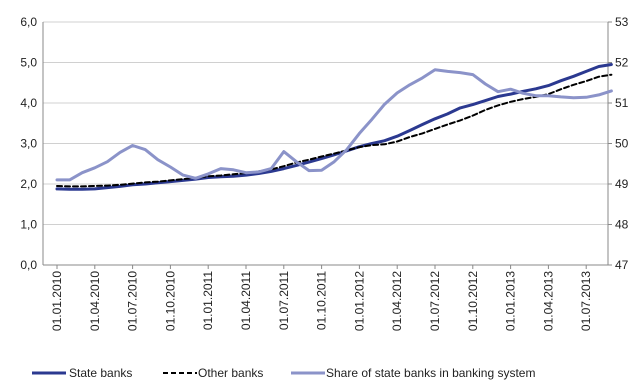  I want to click on x-tick-label: 01.07.2011, so click(284, 300).